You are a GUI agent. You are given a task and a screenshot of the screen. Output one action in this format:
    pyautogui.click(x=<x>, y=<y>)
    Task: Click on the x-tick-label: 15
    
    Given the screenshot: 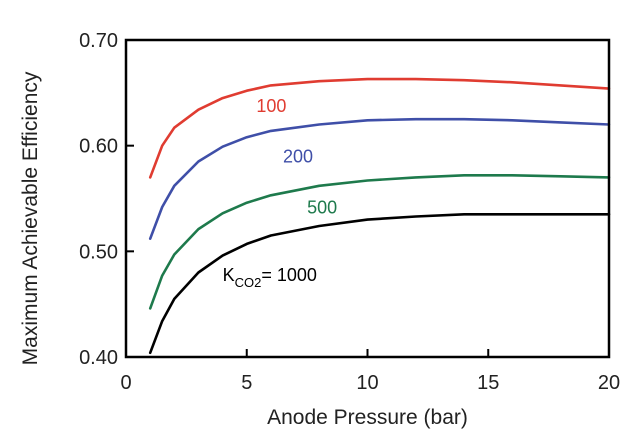 What is the action you would take?
    pyautogui.click(x=488, y=383)
    